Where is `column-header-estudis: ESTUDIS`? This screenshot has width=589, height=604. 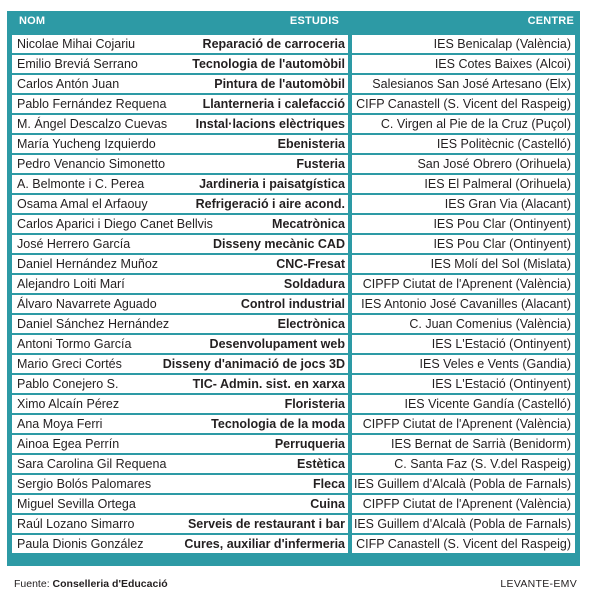 column-header-estudis: ESTUDIS is located at coordinates (314, 21).